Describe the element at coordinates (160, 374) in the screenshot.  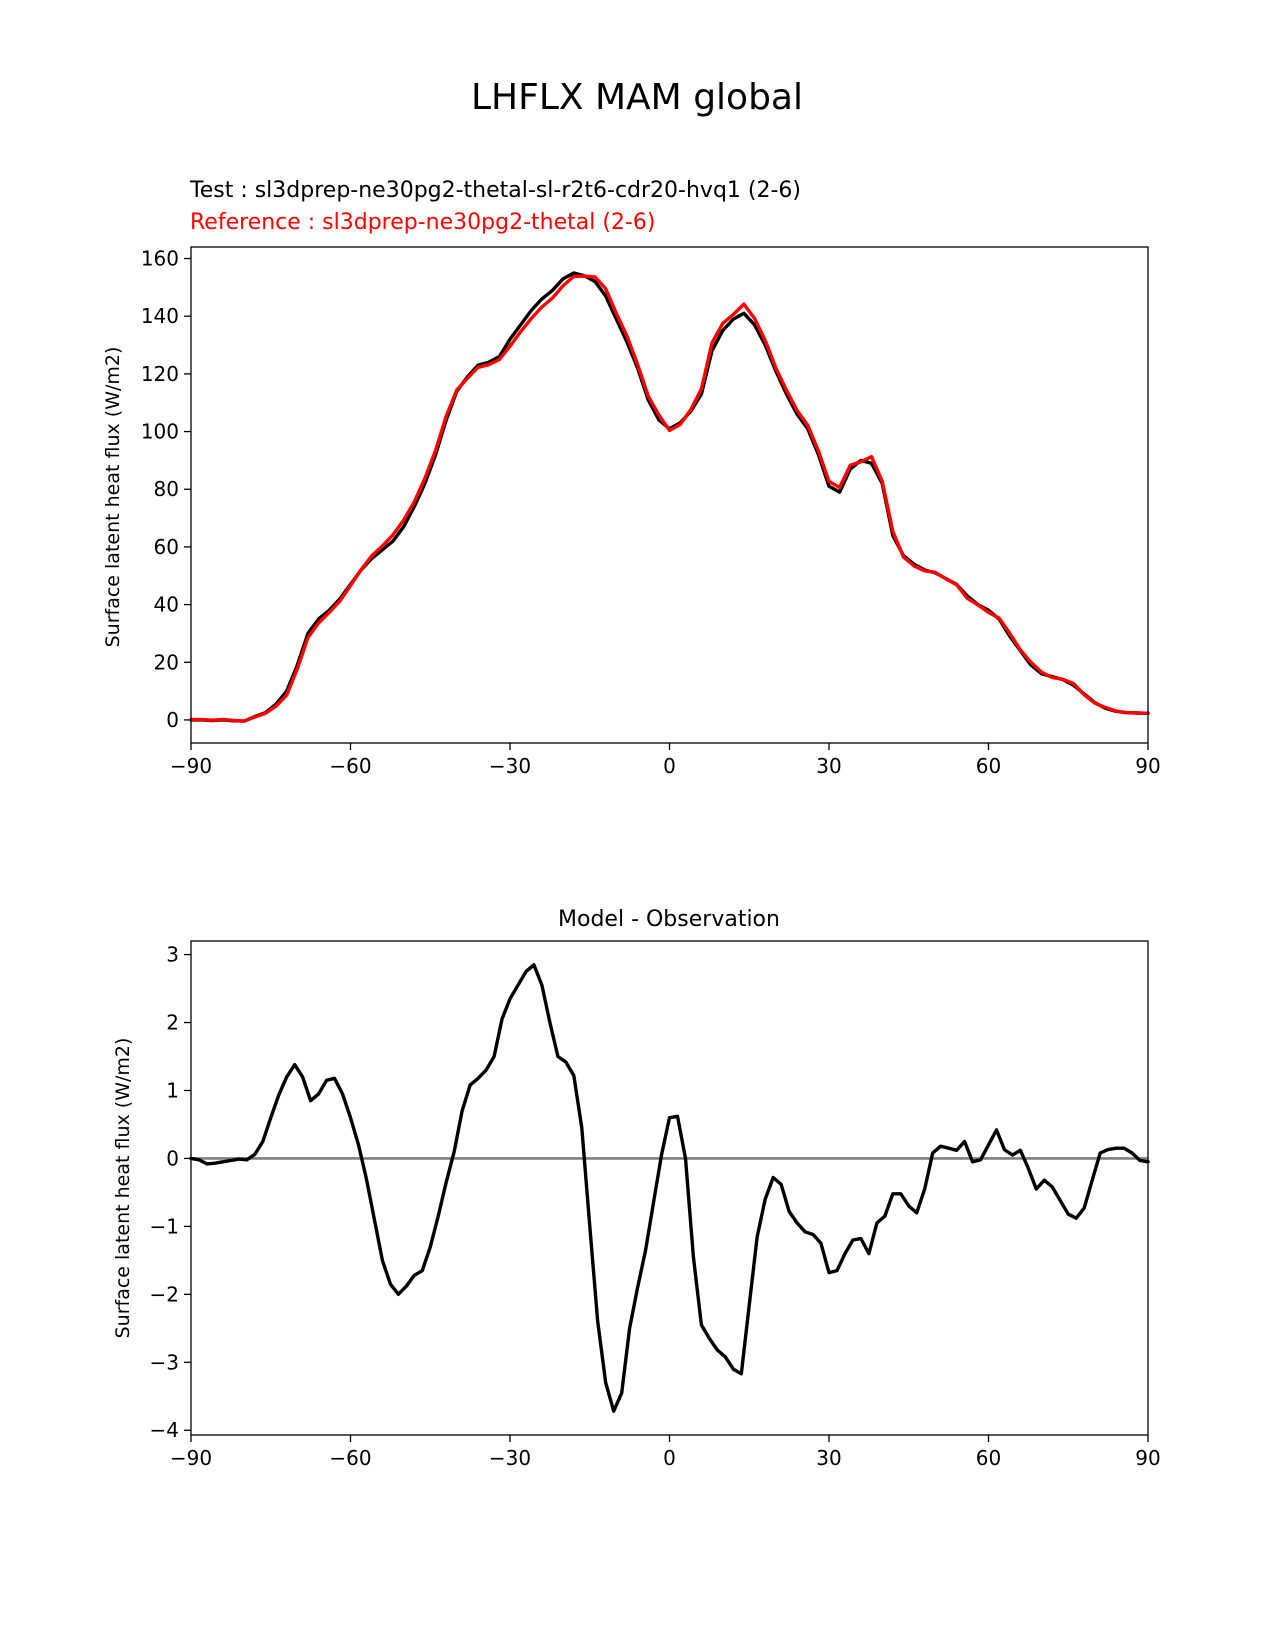
I see `top-ytick-label: 120` at that location.